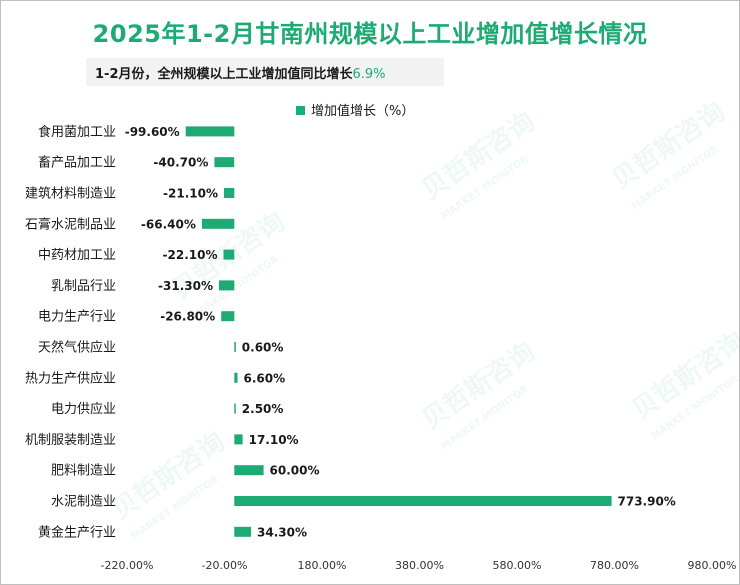 The image size is (740, 585). I want to click on data-label: -22.10%, so click(190, 255).